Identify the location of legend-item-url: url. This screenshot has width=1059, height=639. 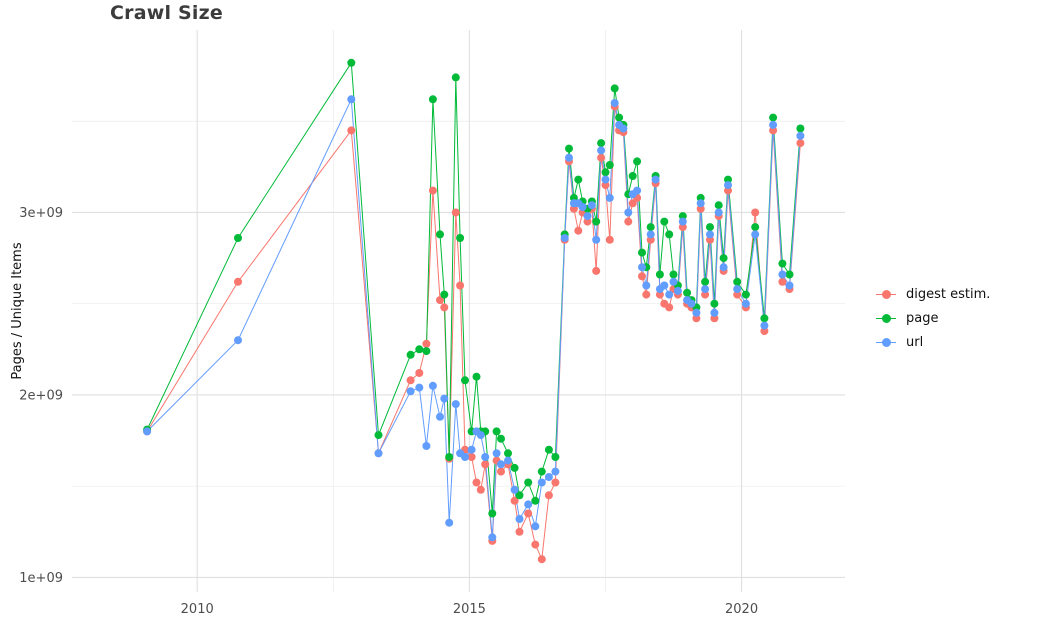
(933, 342).